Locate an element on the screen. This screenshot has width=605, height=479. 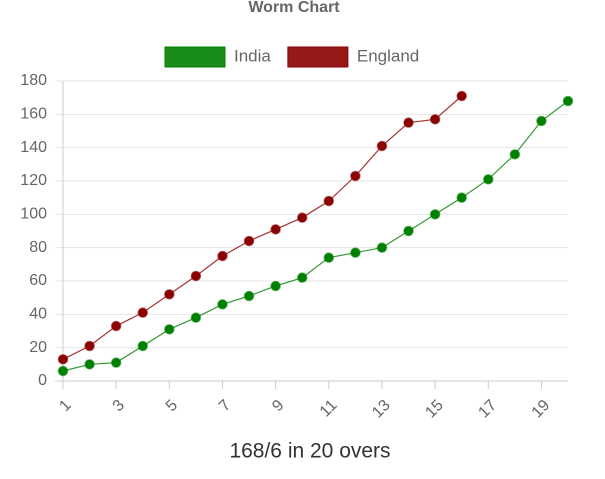
x-axis-title: 168/6 in 20 overs is located at coordinates (309, 451).